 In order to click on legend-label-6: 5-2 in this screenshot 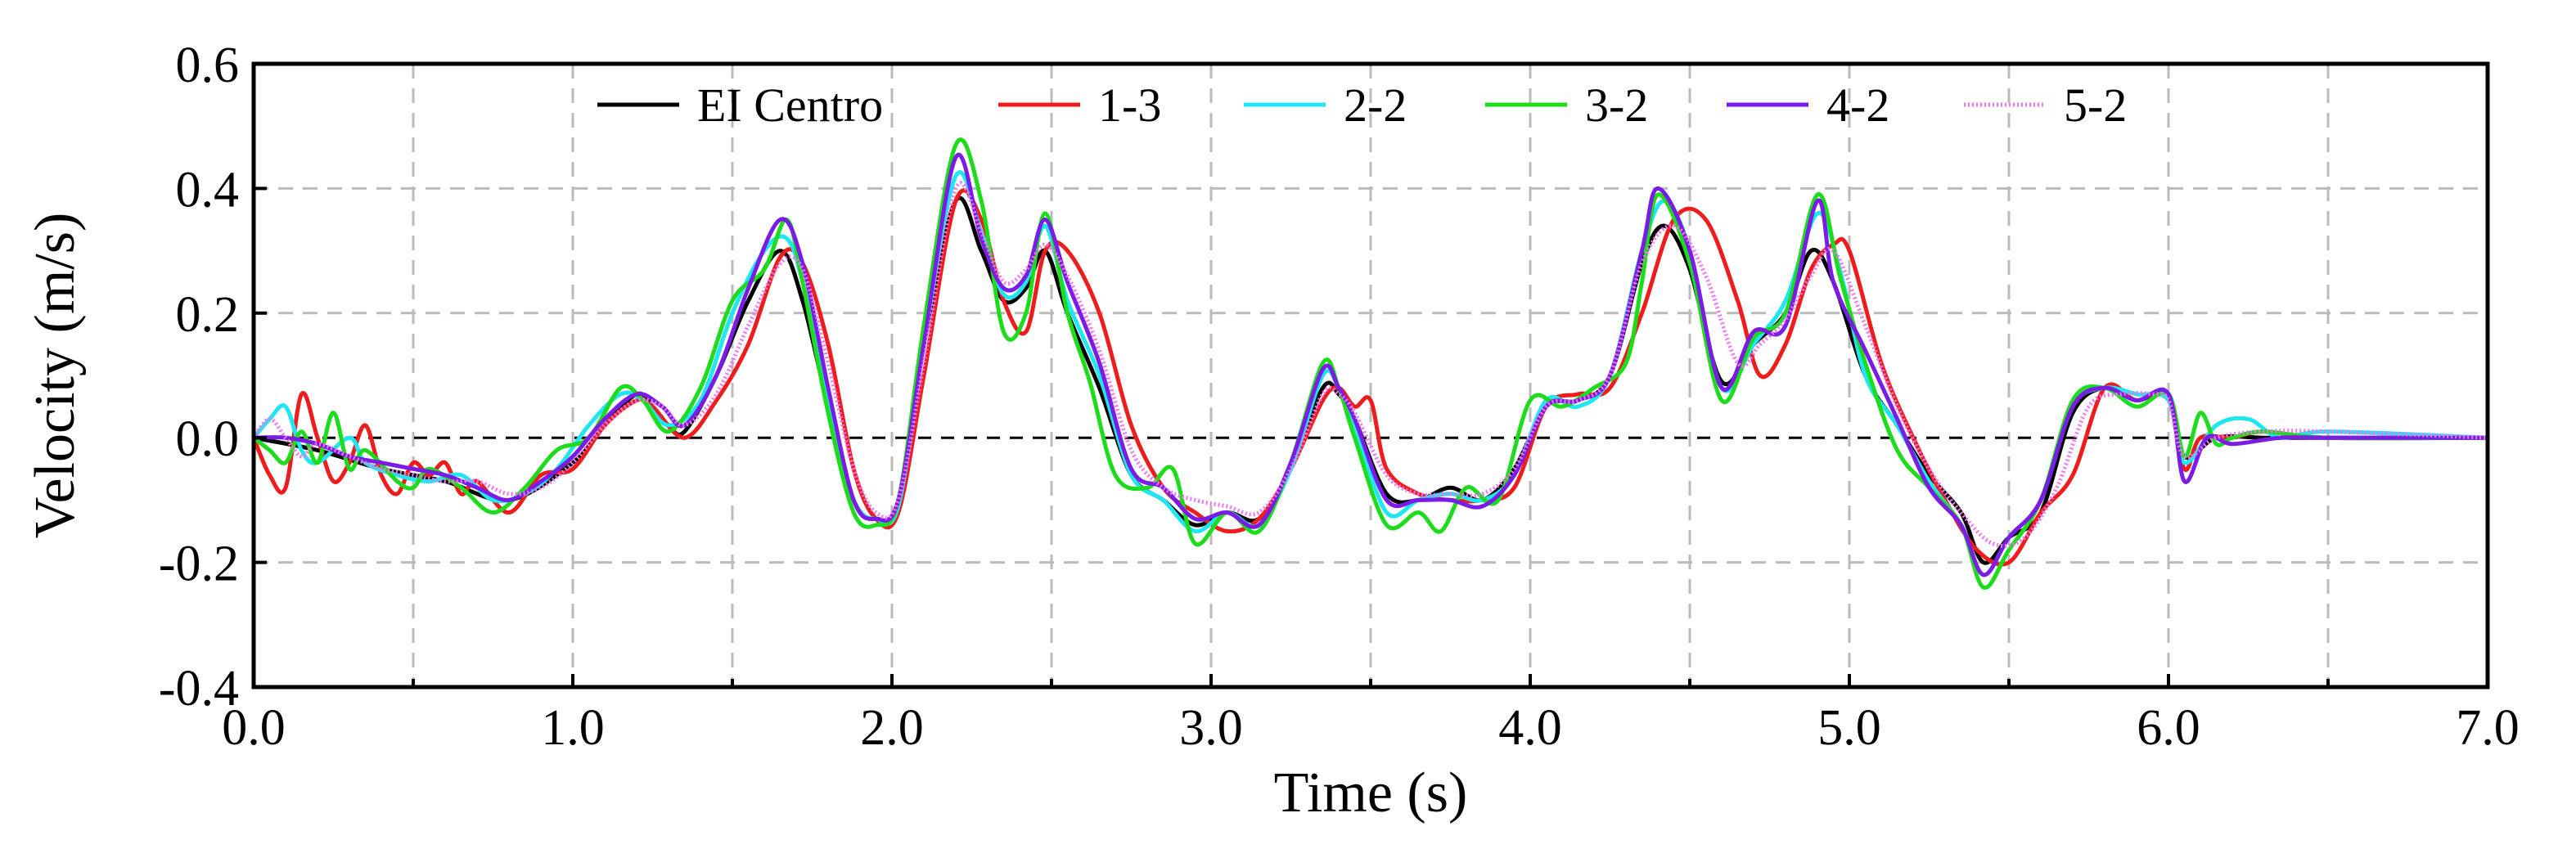, I will do `click(2095, 105)`.